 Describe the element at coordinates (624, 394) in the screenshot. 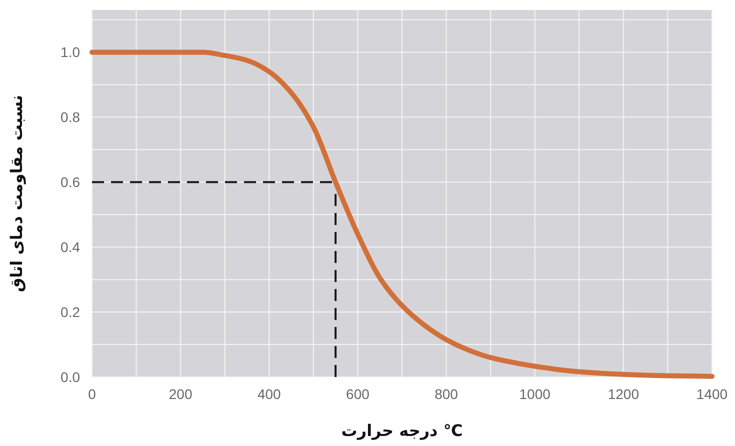

I see `x-tick-label: 1200` at that location.